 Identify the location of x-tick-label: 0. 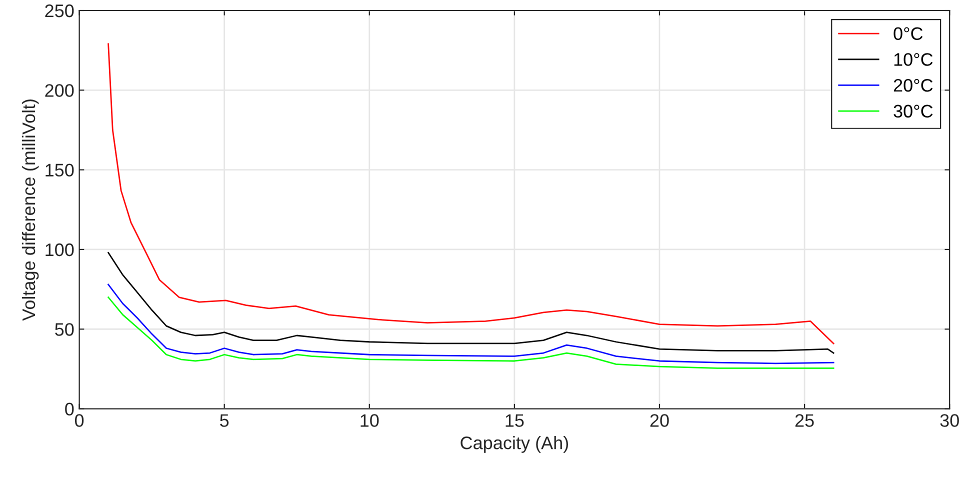
(79, 420).